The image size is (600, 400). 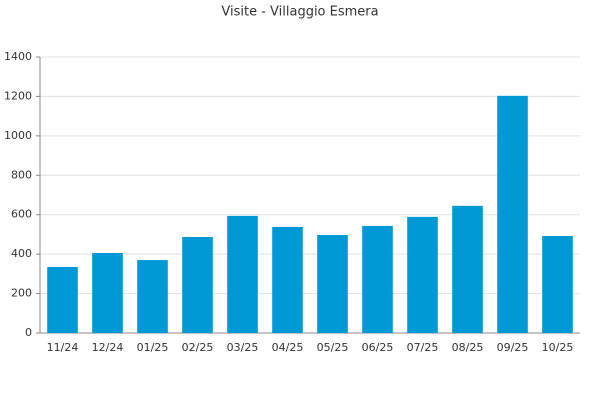 I want to click on x-tick-label: 05/25, so click(x=333, y=347).